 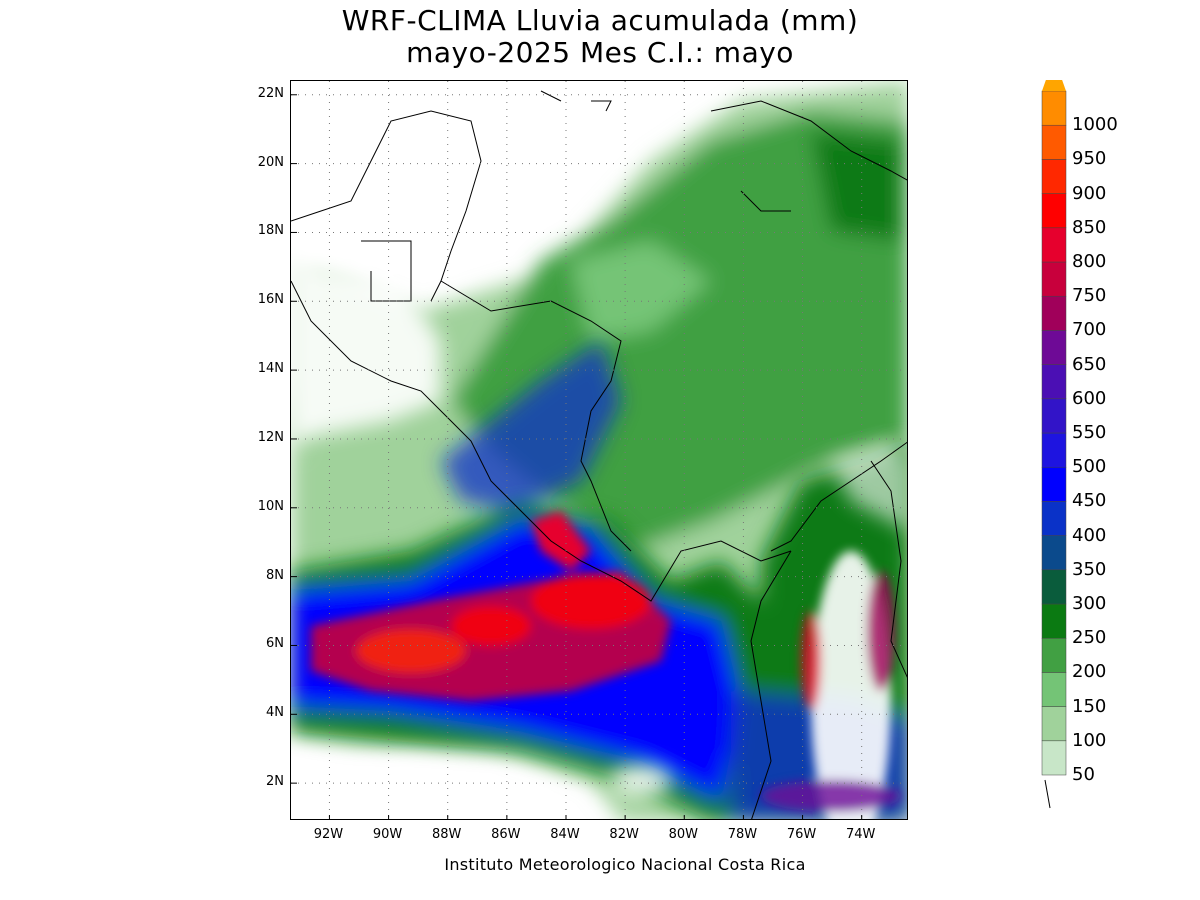 I want to click on lon-tick-label: 78W, so click(x=742, y=834).